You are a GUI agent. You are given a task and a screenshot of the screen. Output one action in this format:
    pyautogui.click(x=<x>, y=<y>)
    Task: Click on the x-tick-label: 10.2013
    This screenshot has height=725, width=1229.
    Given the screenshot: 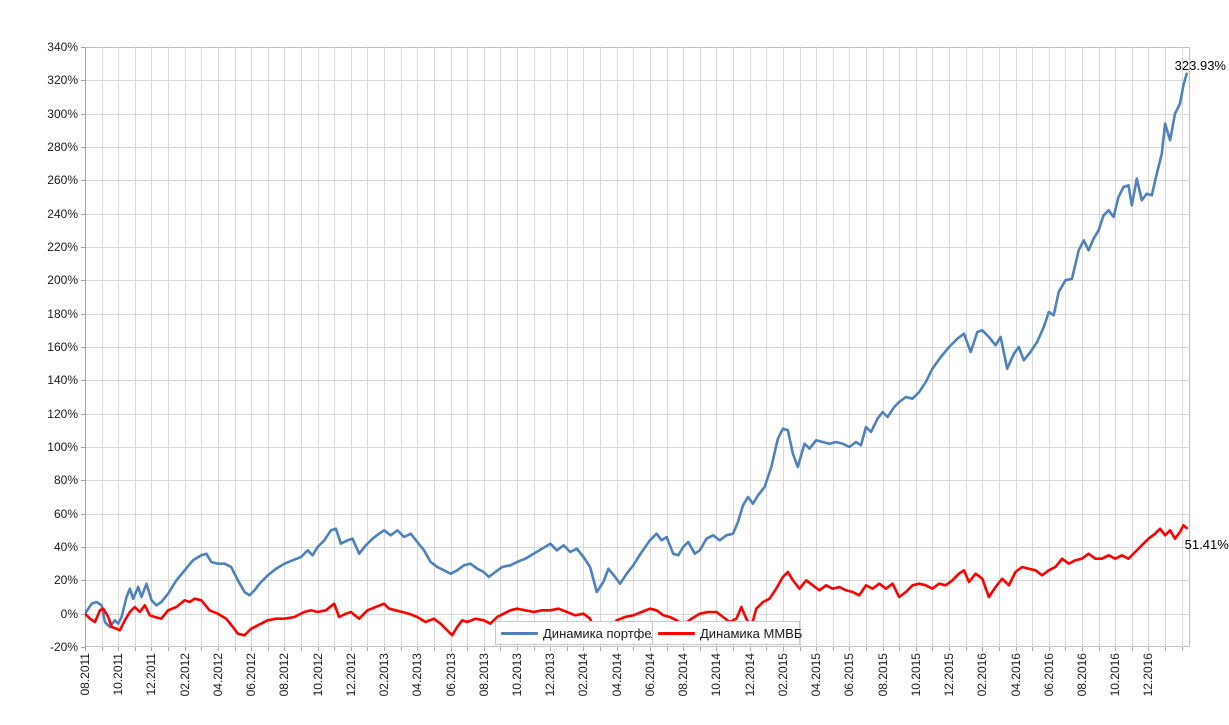 What is the action you would take?
    pyautogui.click(x=517, y=675)
    